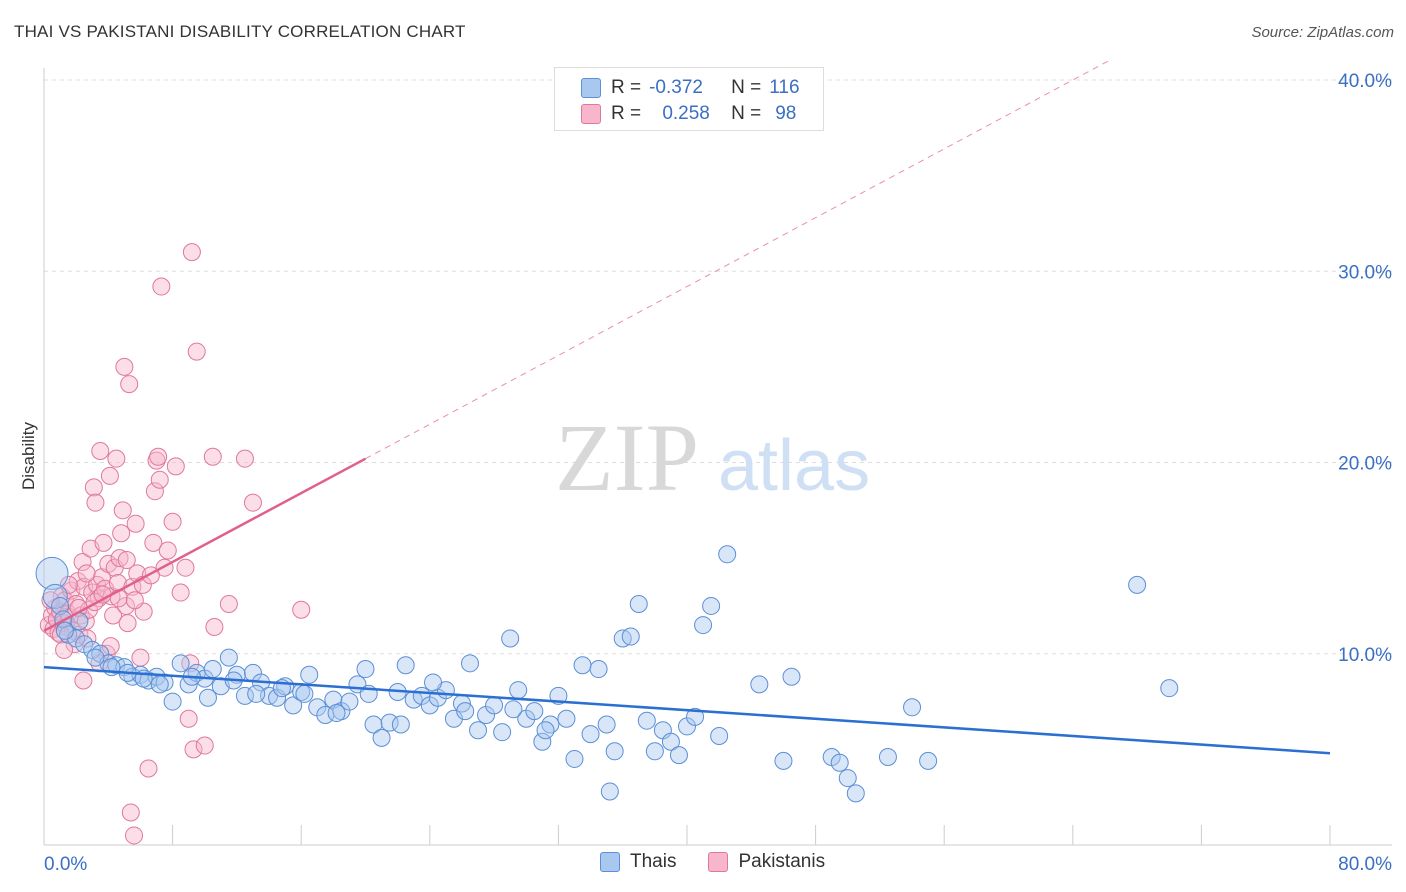 The image size is (1406, 892). What do you see at coordinates (690, 88) in the screenshot?
I see `legend-row-thais: R = -0.372 N = 116` at bounding box center [690, 88].